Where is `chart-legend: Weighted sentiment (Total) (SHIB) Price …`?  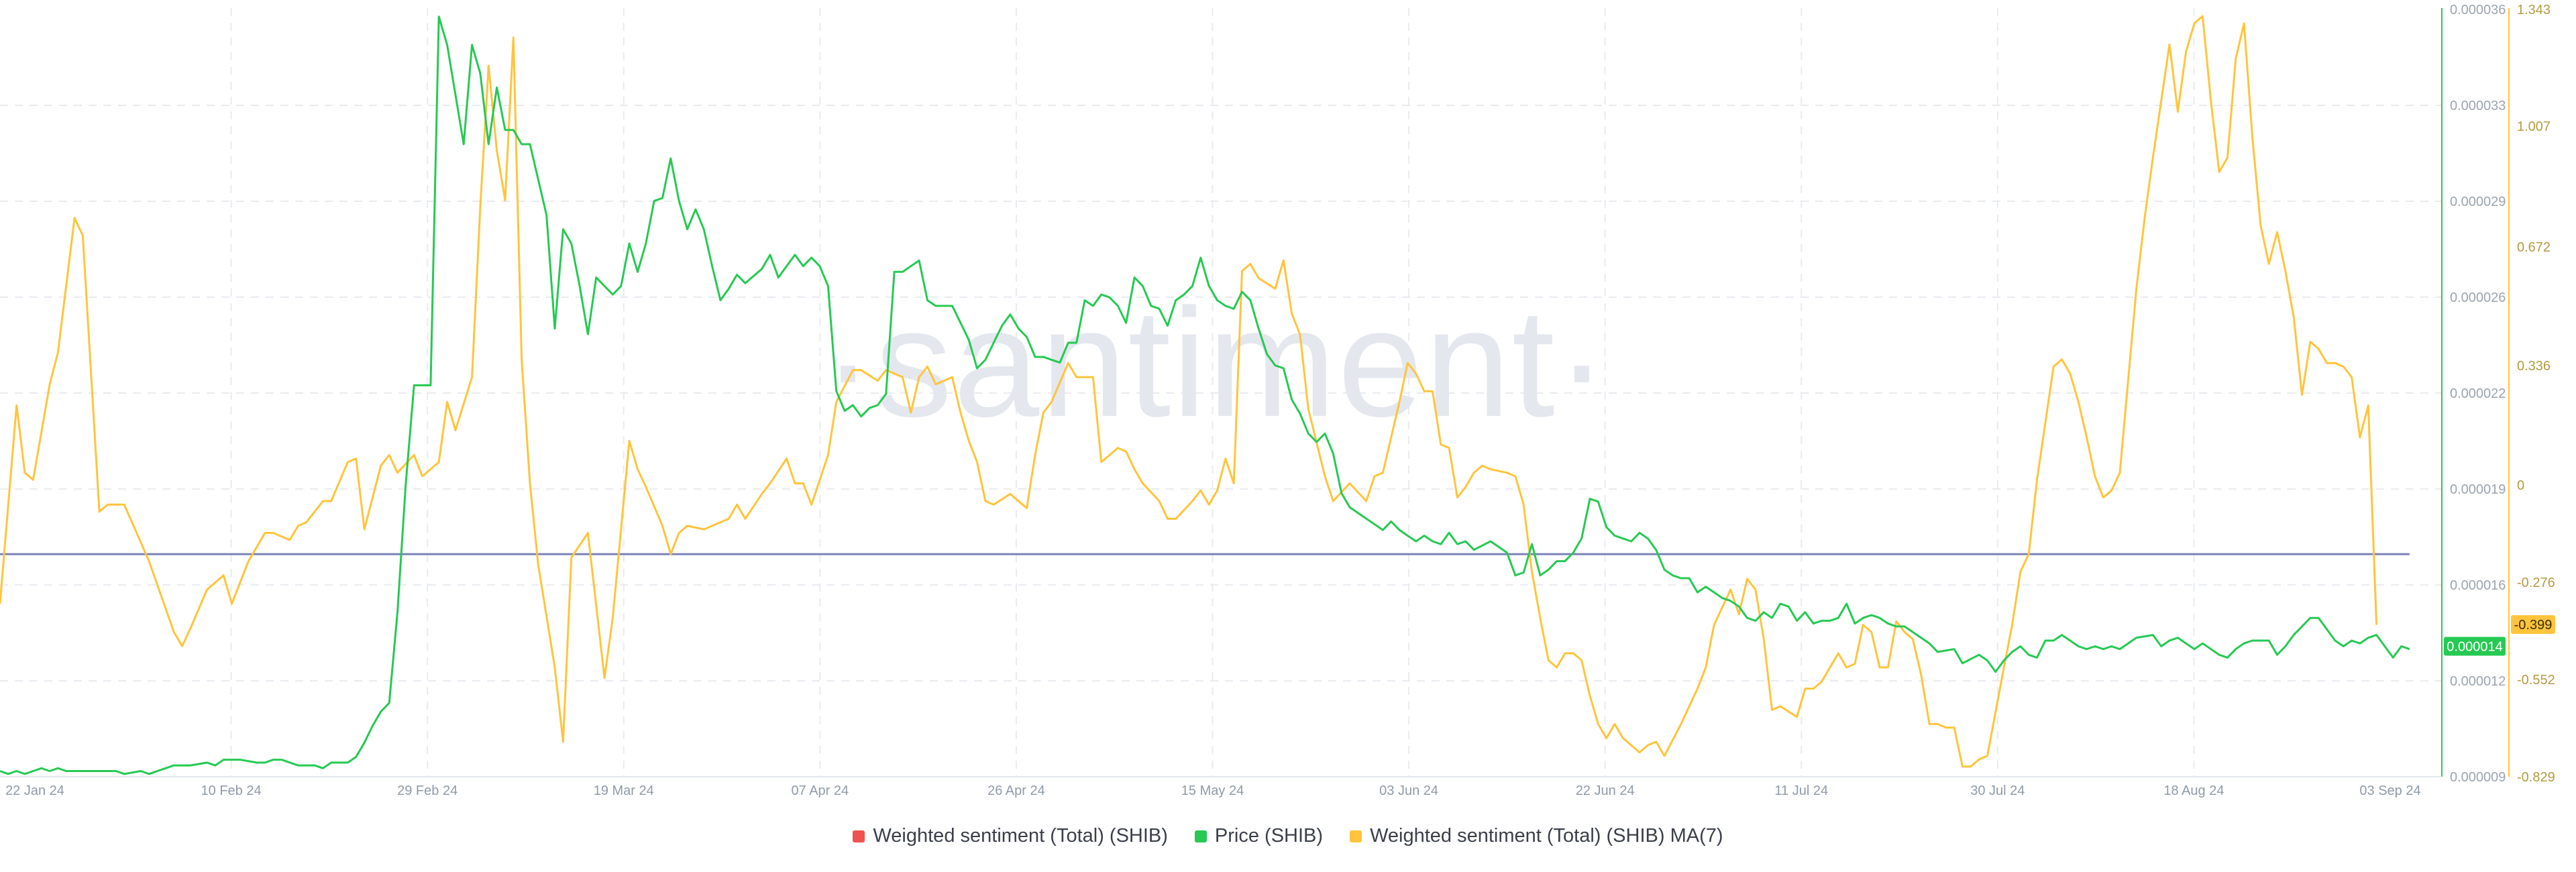
chart-legend: Weighted sentiment (Total) (SHIB) Price … is located at coordinates (1288, 836).